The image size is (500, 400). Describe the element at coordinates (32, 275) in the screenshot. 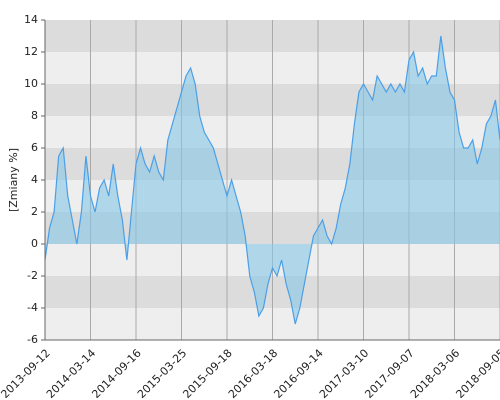

I see `y-tick-label: -2` at that location.